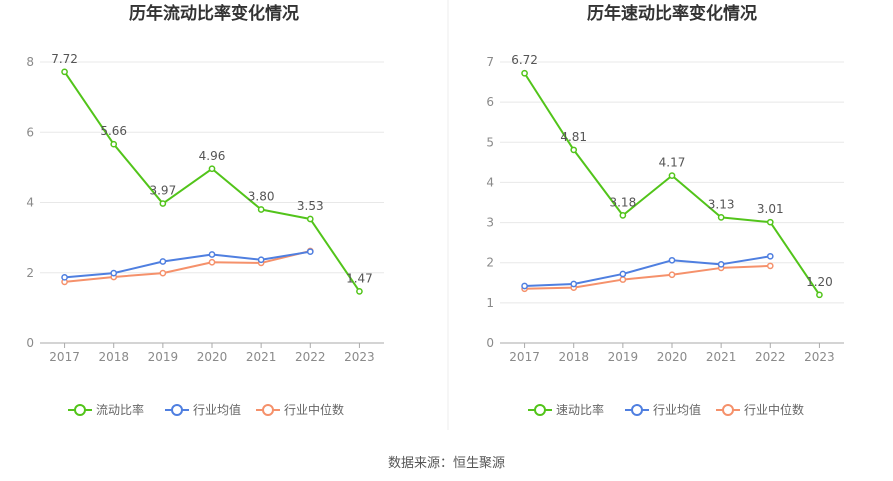  I want to click on legend-item-primary: 速动比率, so click(566, 409).